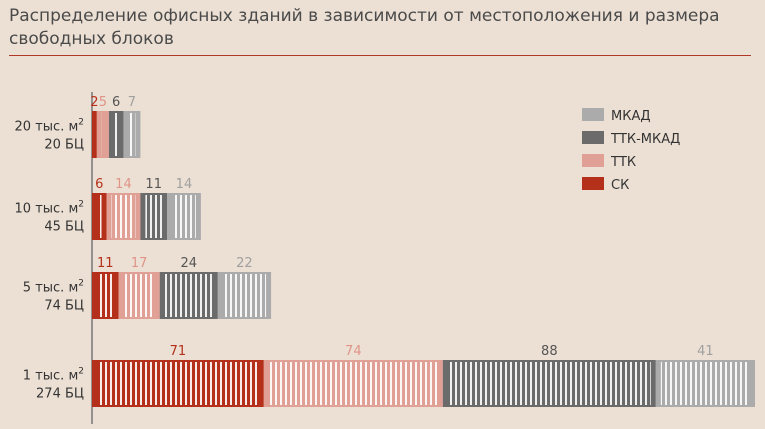  What do you see at coordinates (705, 351) in the screenshot?
I see `data-label-3-3: 41` at bounding box center [705, 351].